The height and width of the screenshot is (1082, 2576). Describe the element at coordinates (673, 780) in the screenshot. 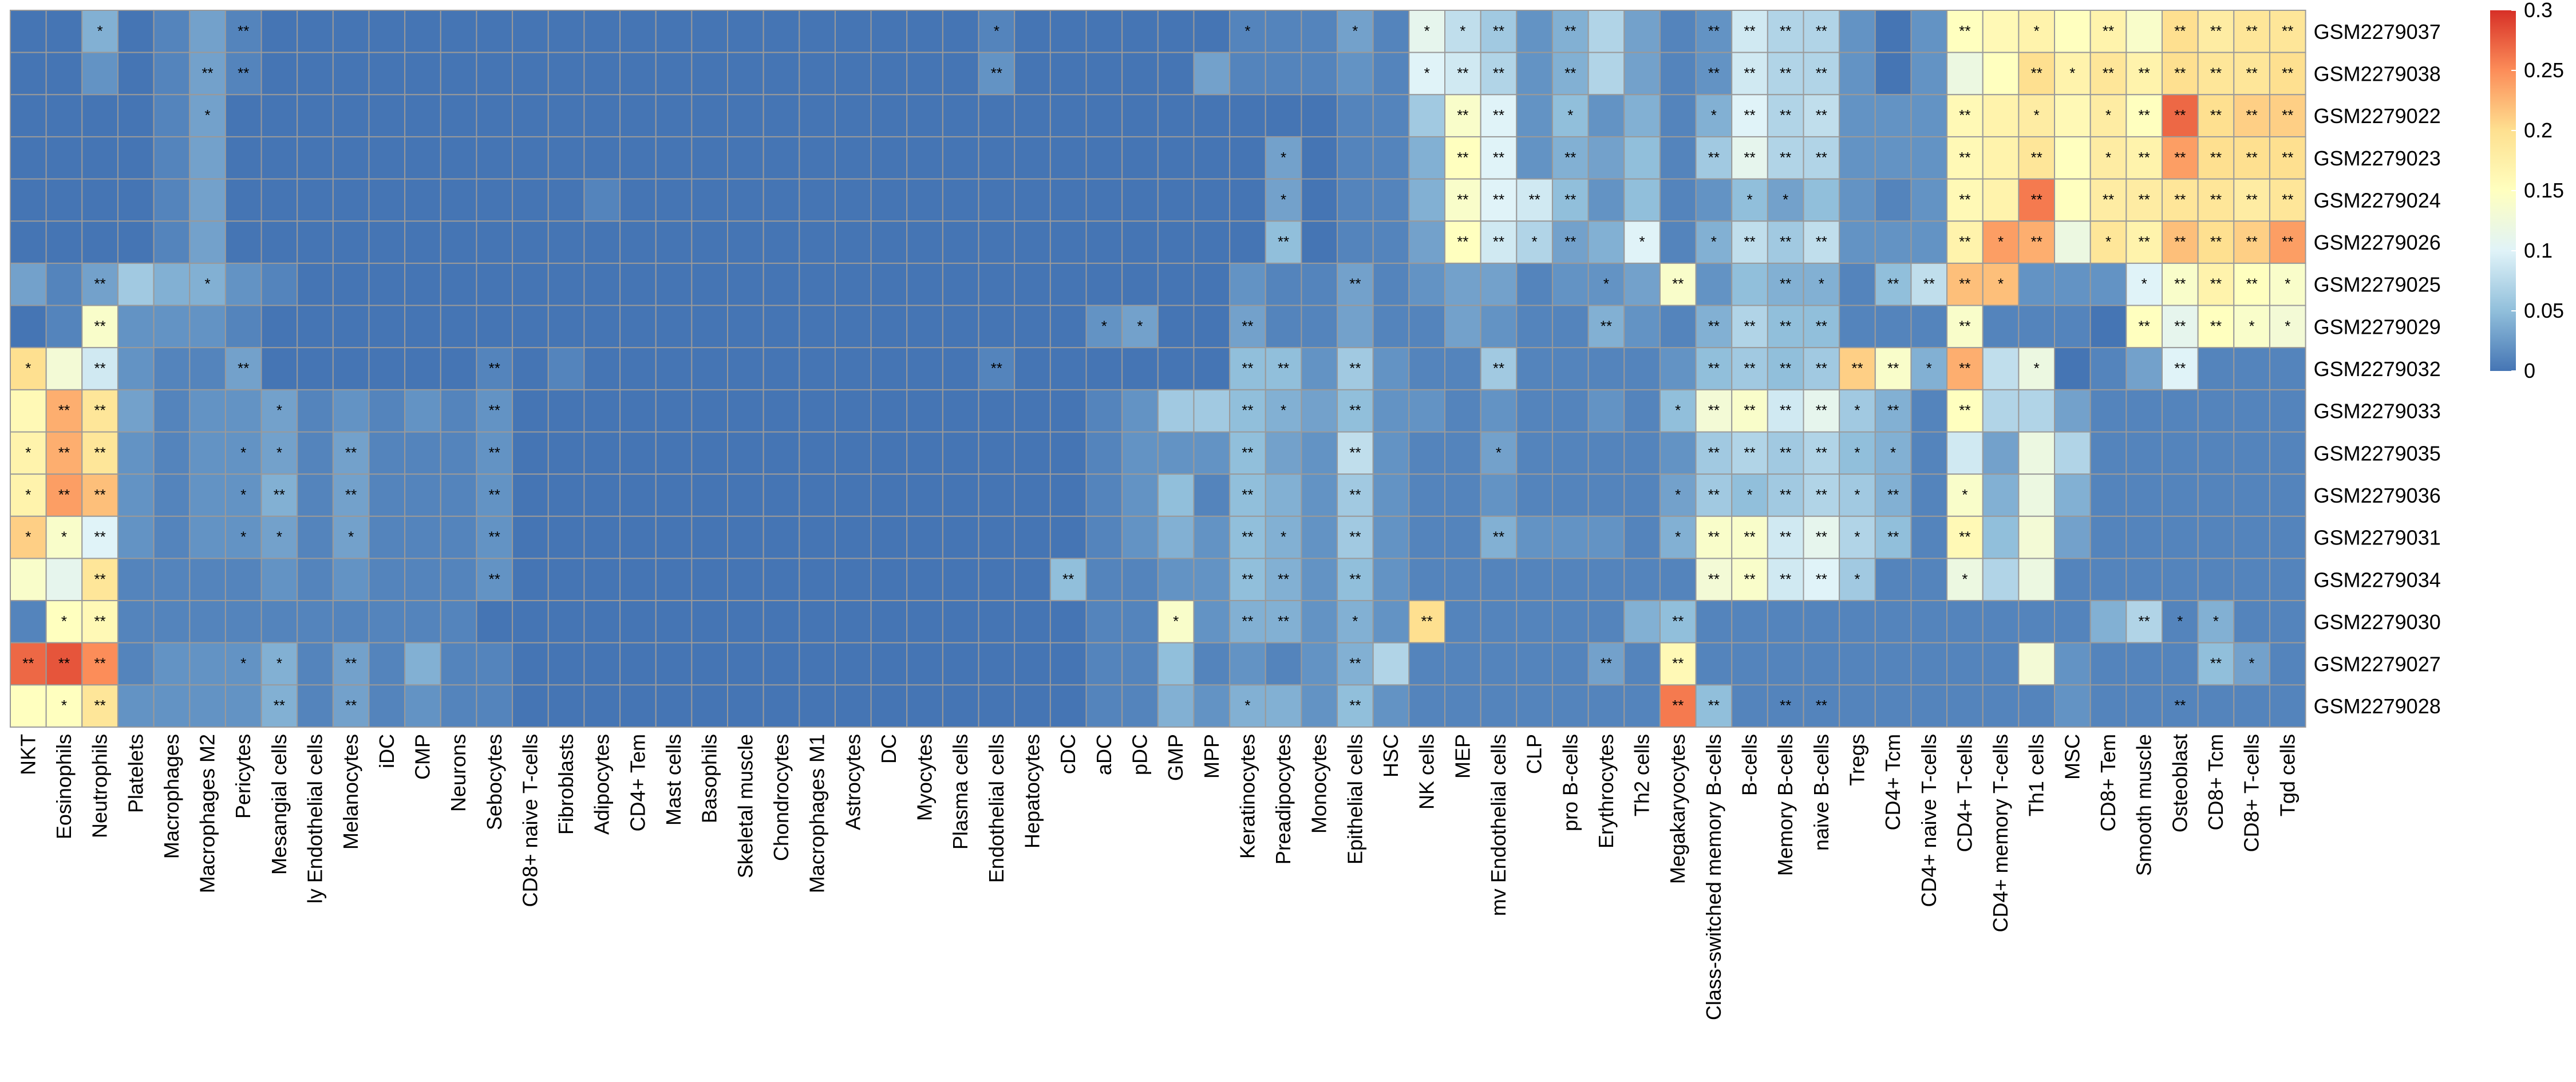

I see `column-label: Mast cells` at that location.